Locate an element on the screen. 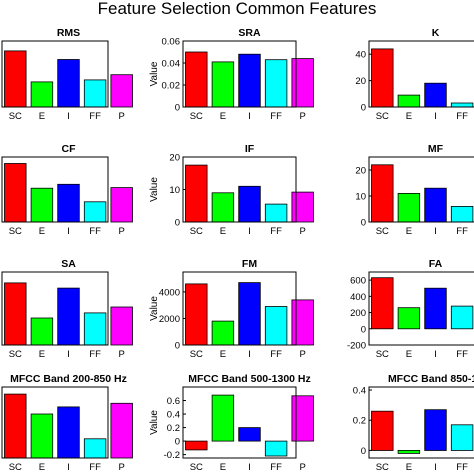 The width and height of the screenshot is (474, 474). y-tick-label: 0.6 is located at coordinates (173, 401).